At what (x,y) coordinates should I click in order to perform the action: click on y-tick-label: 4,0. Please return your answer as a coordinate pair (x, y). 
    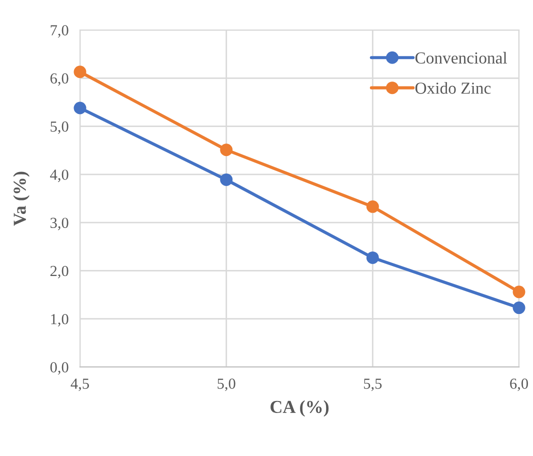
    Looking at the image, I should click on (59, 176).